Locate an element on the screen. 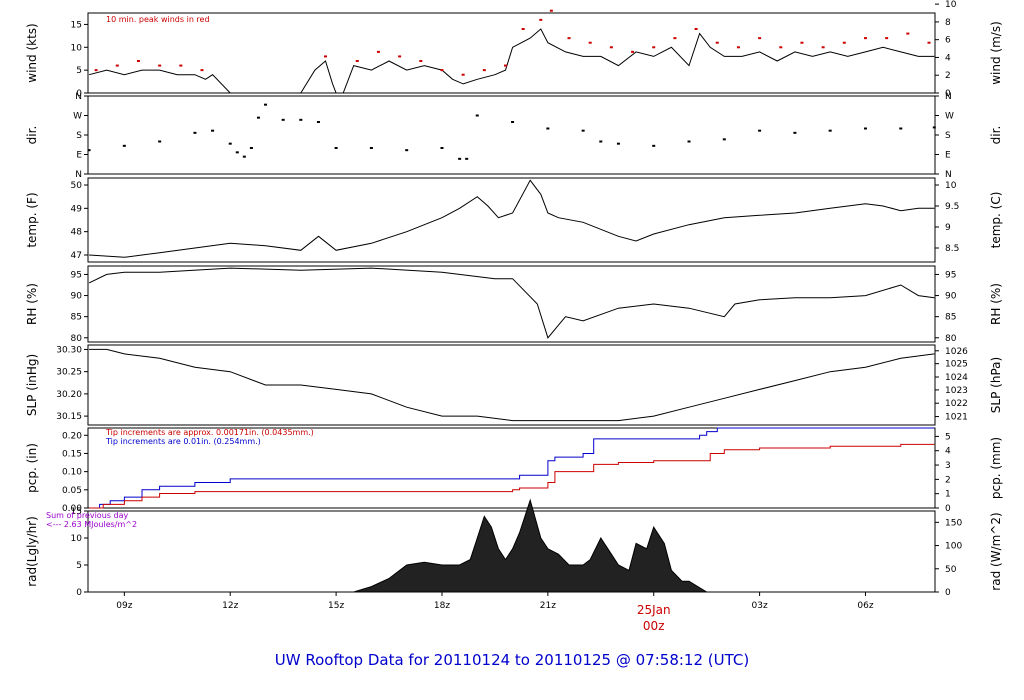  x-tick-label: 03z is located at coordinates (760, 606).